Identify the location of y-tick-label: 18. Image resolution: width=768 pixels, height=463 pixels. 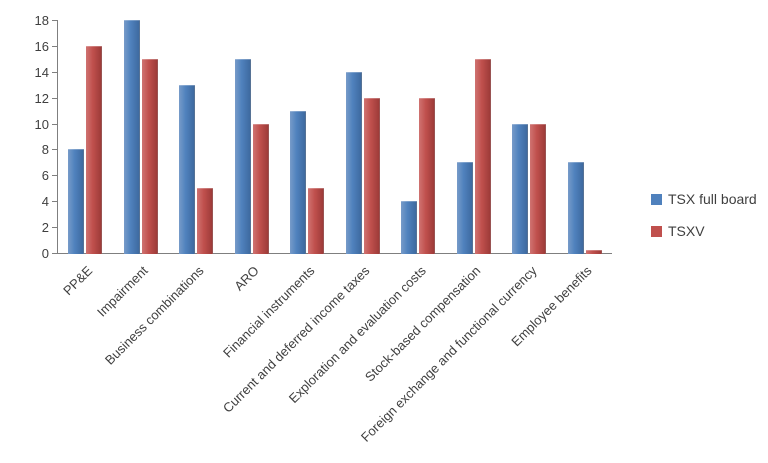
(41, 20).